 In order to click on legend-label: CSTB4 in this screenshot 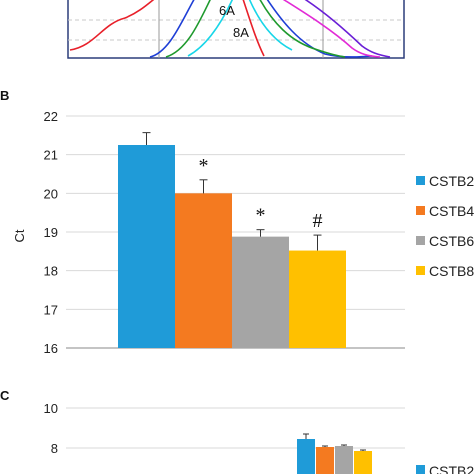, I will do `click(451, 211)`.